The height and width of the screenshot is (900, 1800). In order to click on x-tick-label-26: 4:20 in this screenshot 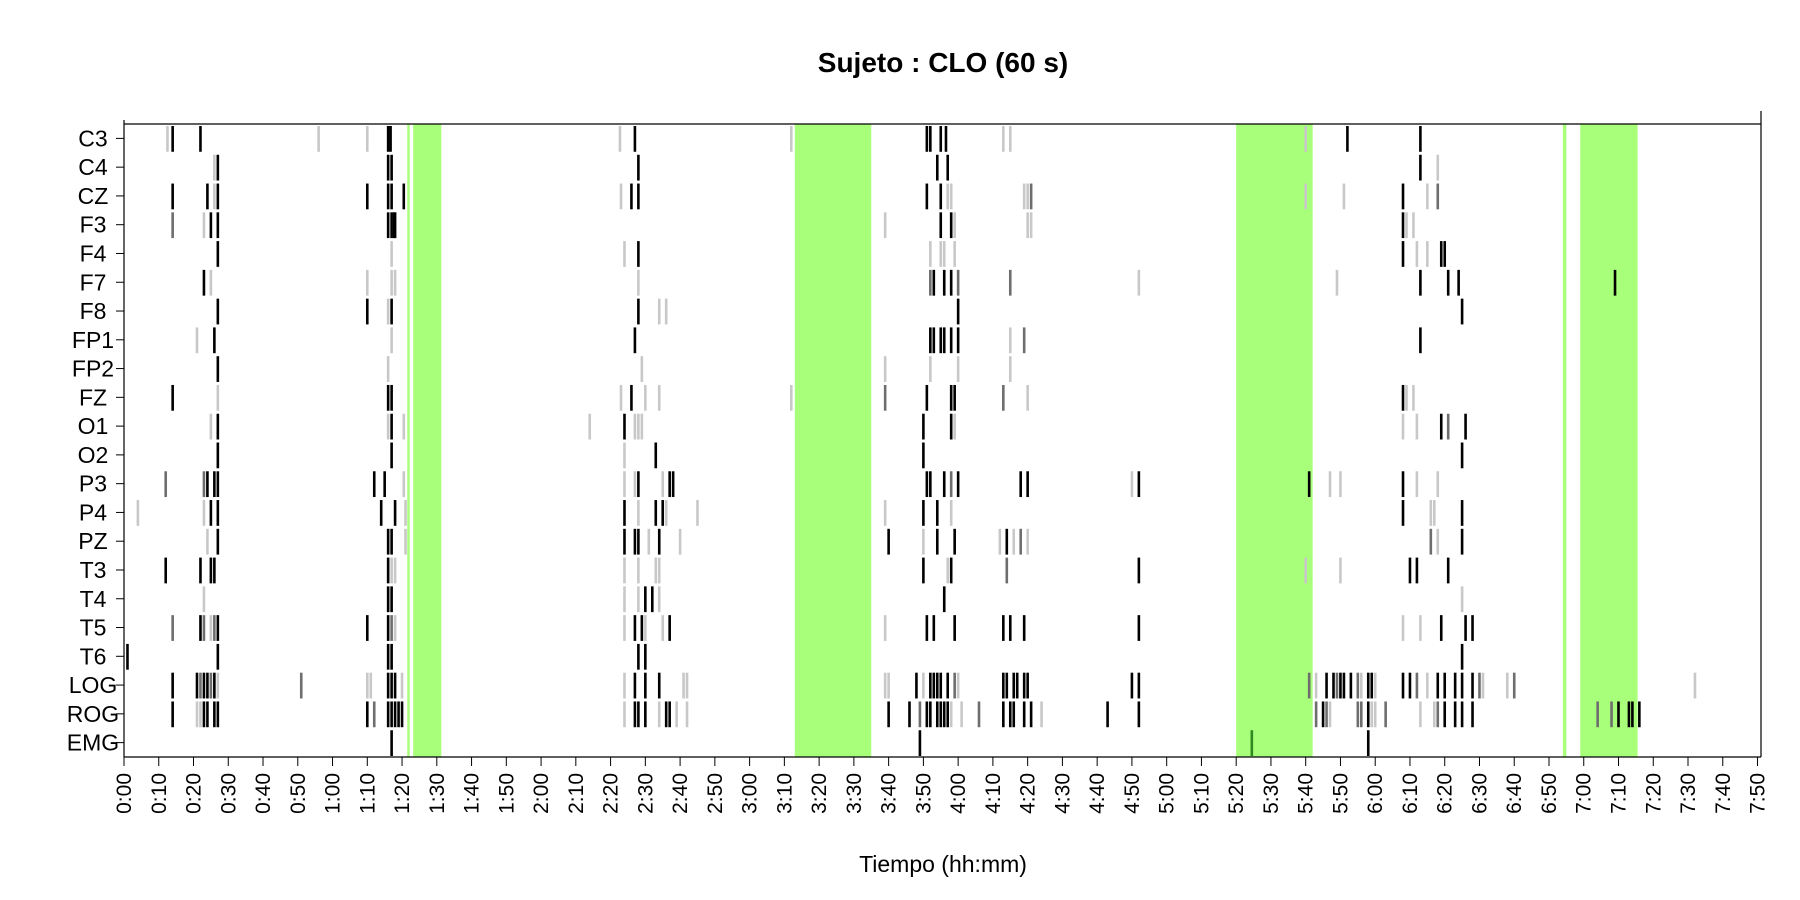, I will do `click(1028, 793)`.